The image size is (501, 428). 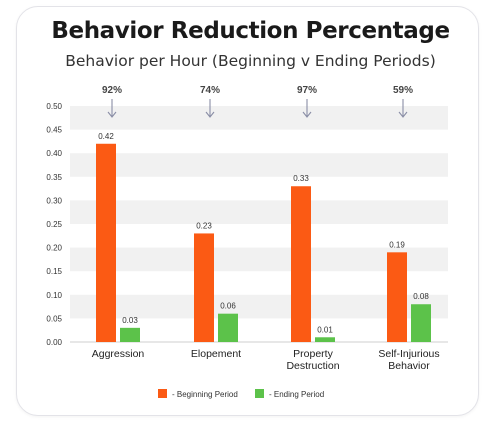 I want to click on y-tick-label: 0.30, so click(x=54, y=200).